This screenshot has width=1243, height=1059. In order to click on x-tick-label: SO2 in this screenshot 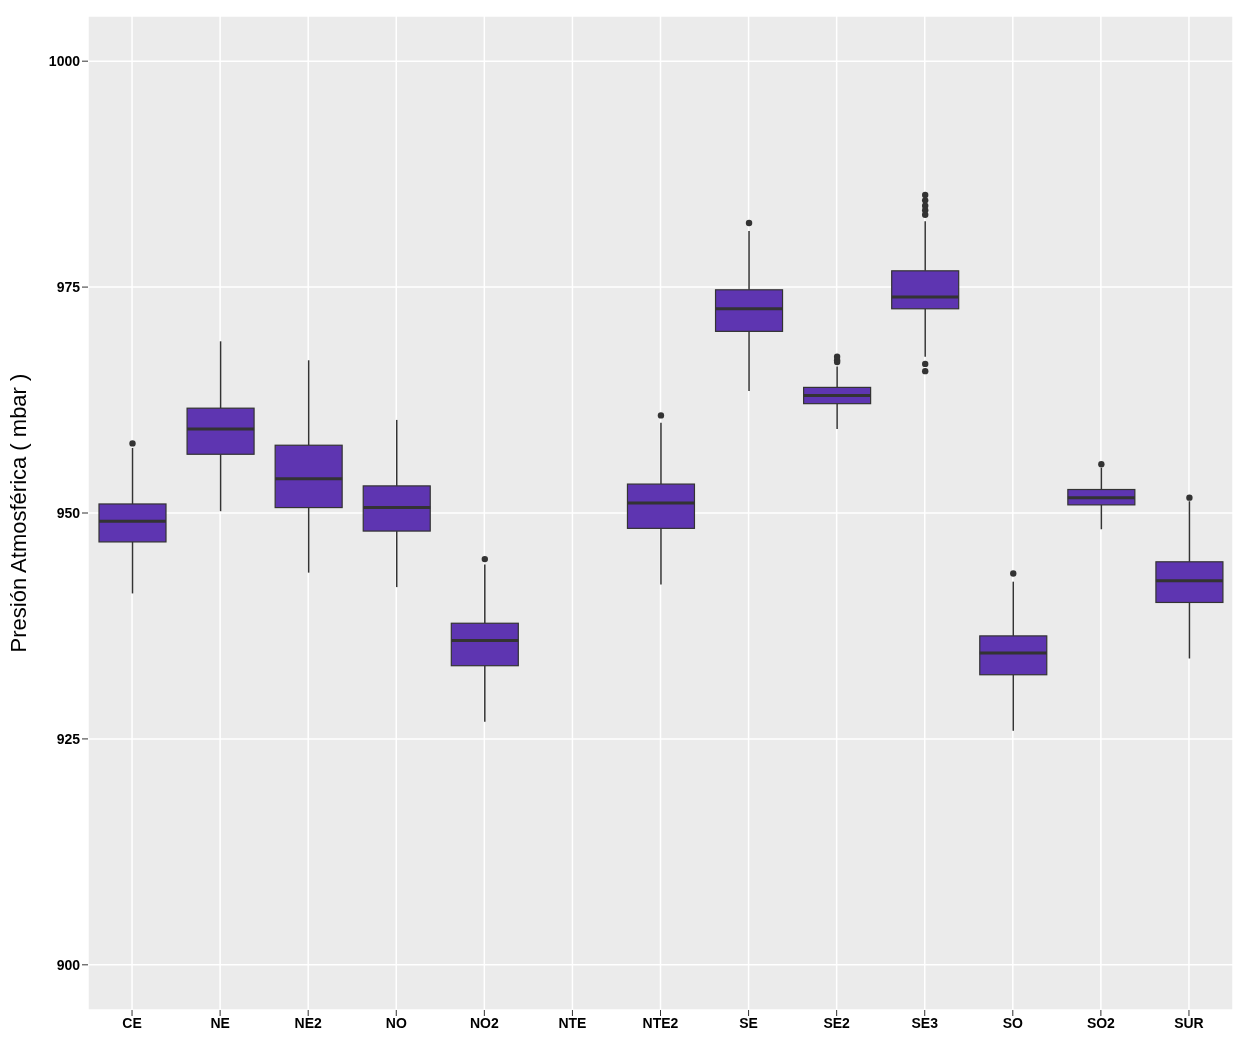, I will do `click(1101, 1022)`.